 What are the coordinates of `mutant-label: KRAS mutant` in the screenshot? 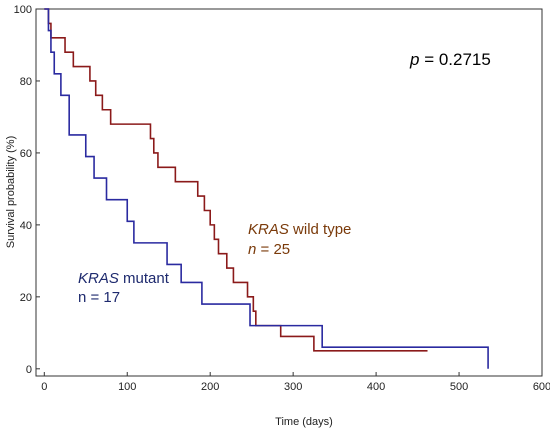 It's located at (124, 278).